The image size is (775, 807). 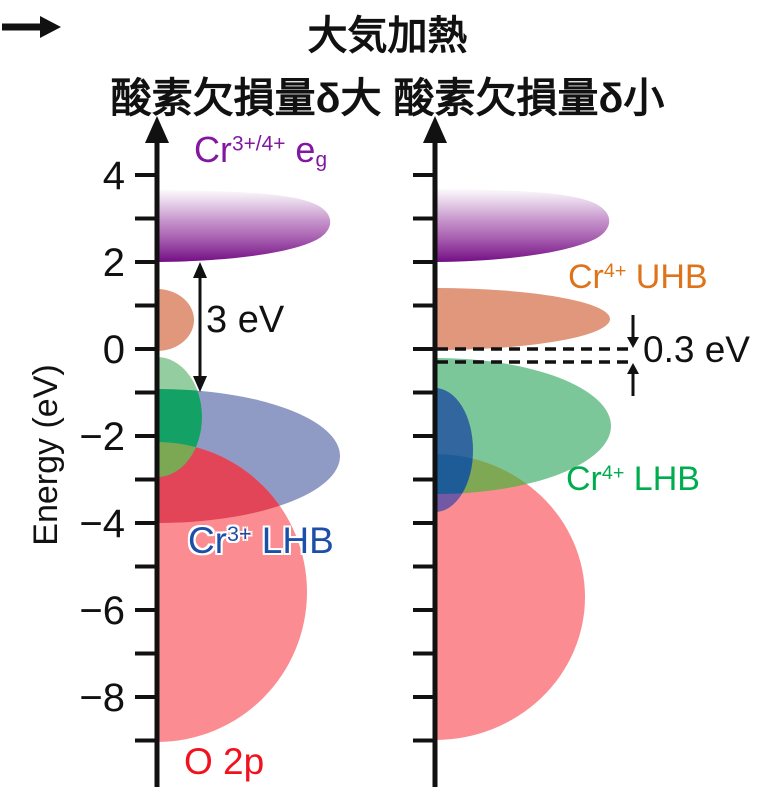 What do you see at coordinates (292, 540) in the screenshot?
I see `cr3-lhb-label-tail: LHB` at bounding box center [292, 540].